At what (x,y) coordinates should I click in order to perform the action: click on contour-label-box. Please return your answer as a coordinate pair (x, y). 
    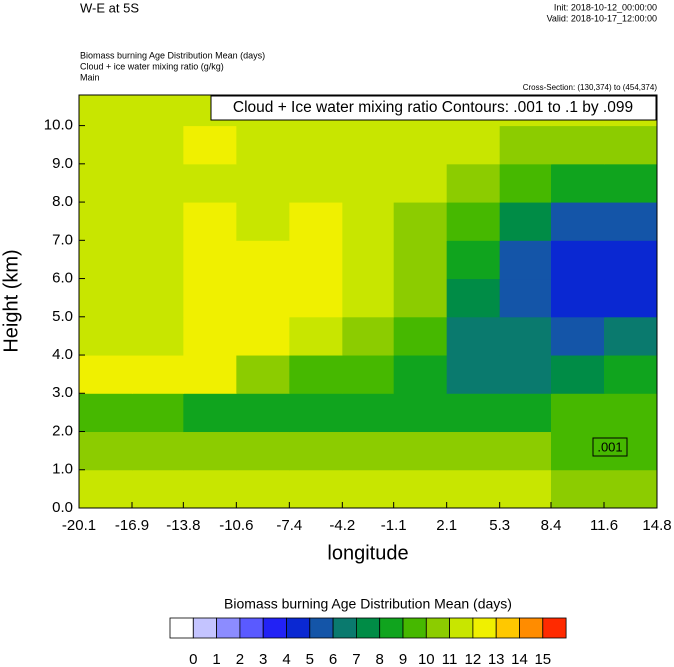
    Looking at the image, I should click on (610, 447).